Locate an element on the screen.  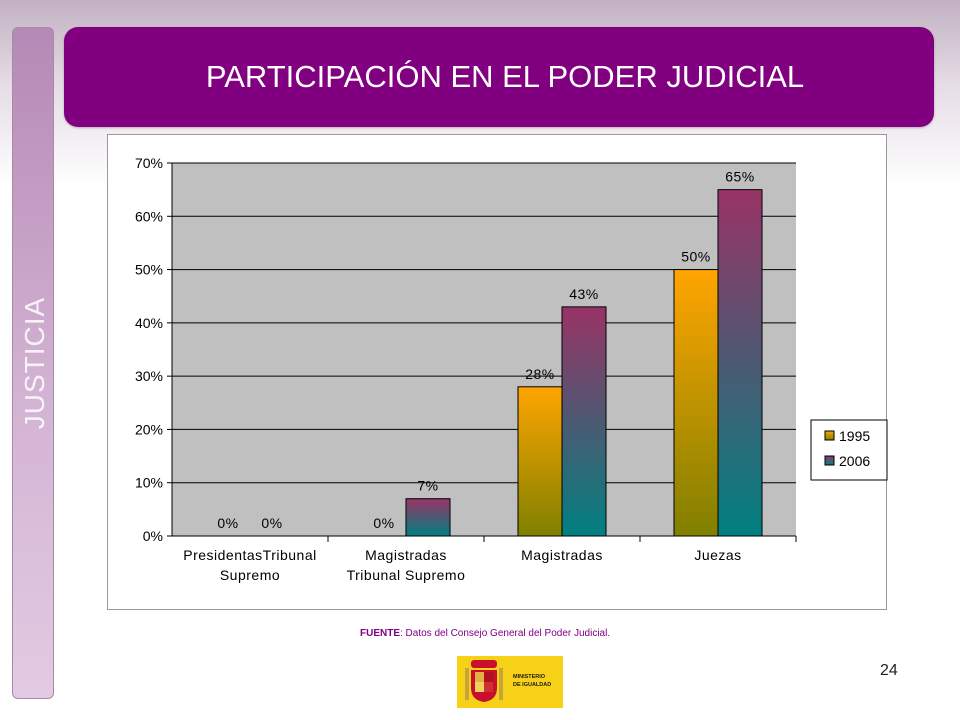
section-label: JUSTICIA is located at coordinates (34, 363).